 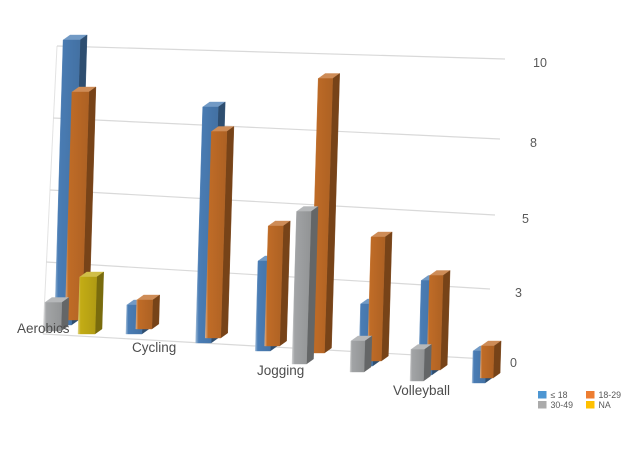 What do you see at coordinates (610, 395) in the screenshot?
I see `legend-label: 18-29` at bounding box center [610, 395].